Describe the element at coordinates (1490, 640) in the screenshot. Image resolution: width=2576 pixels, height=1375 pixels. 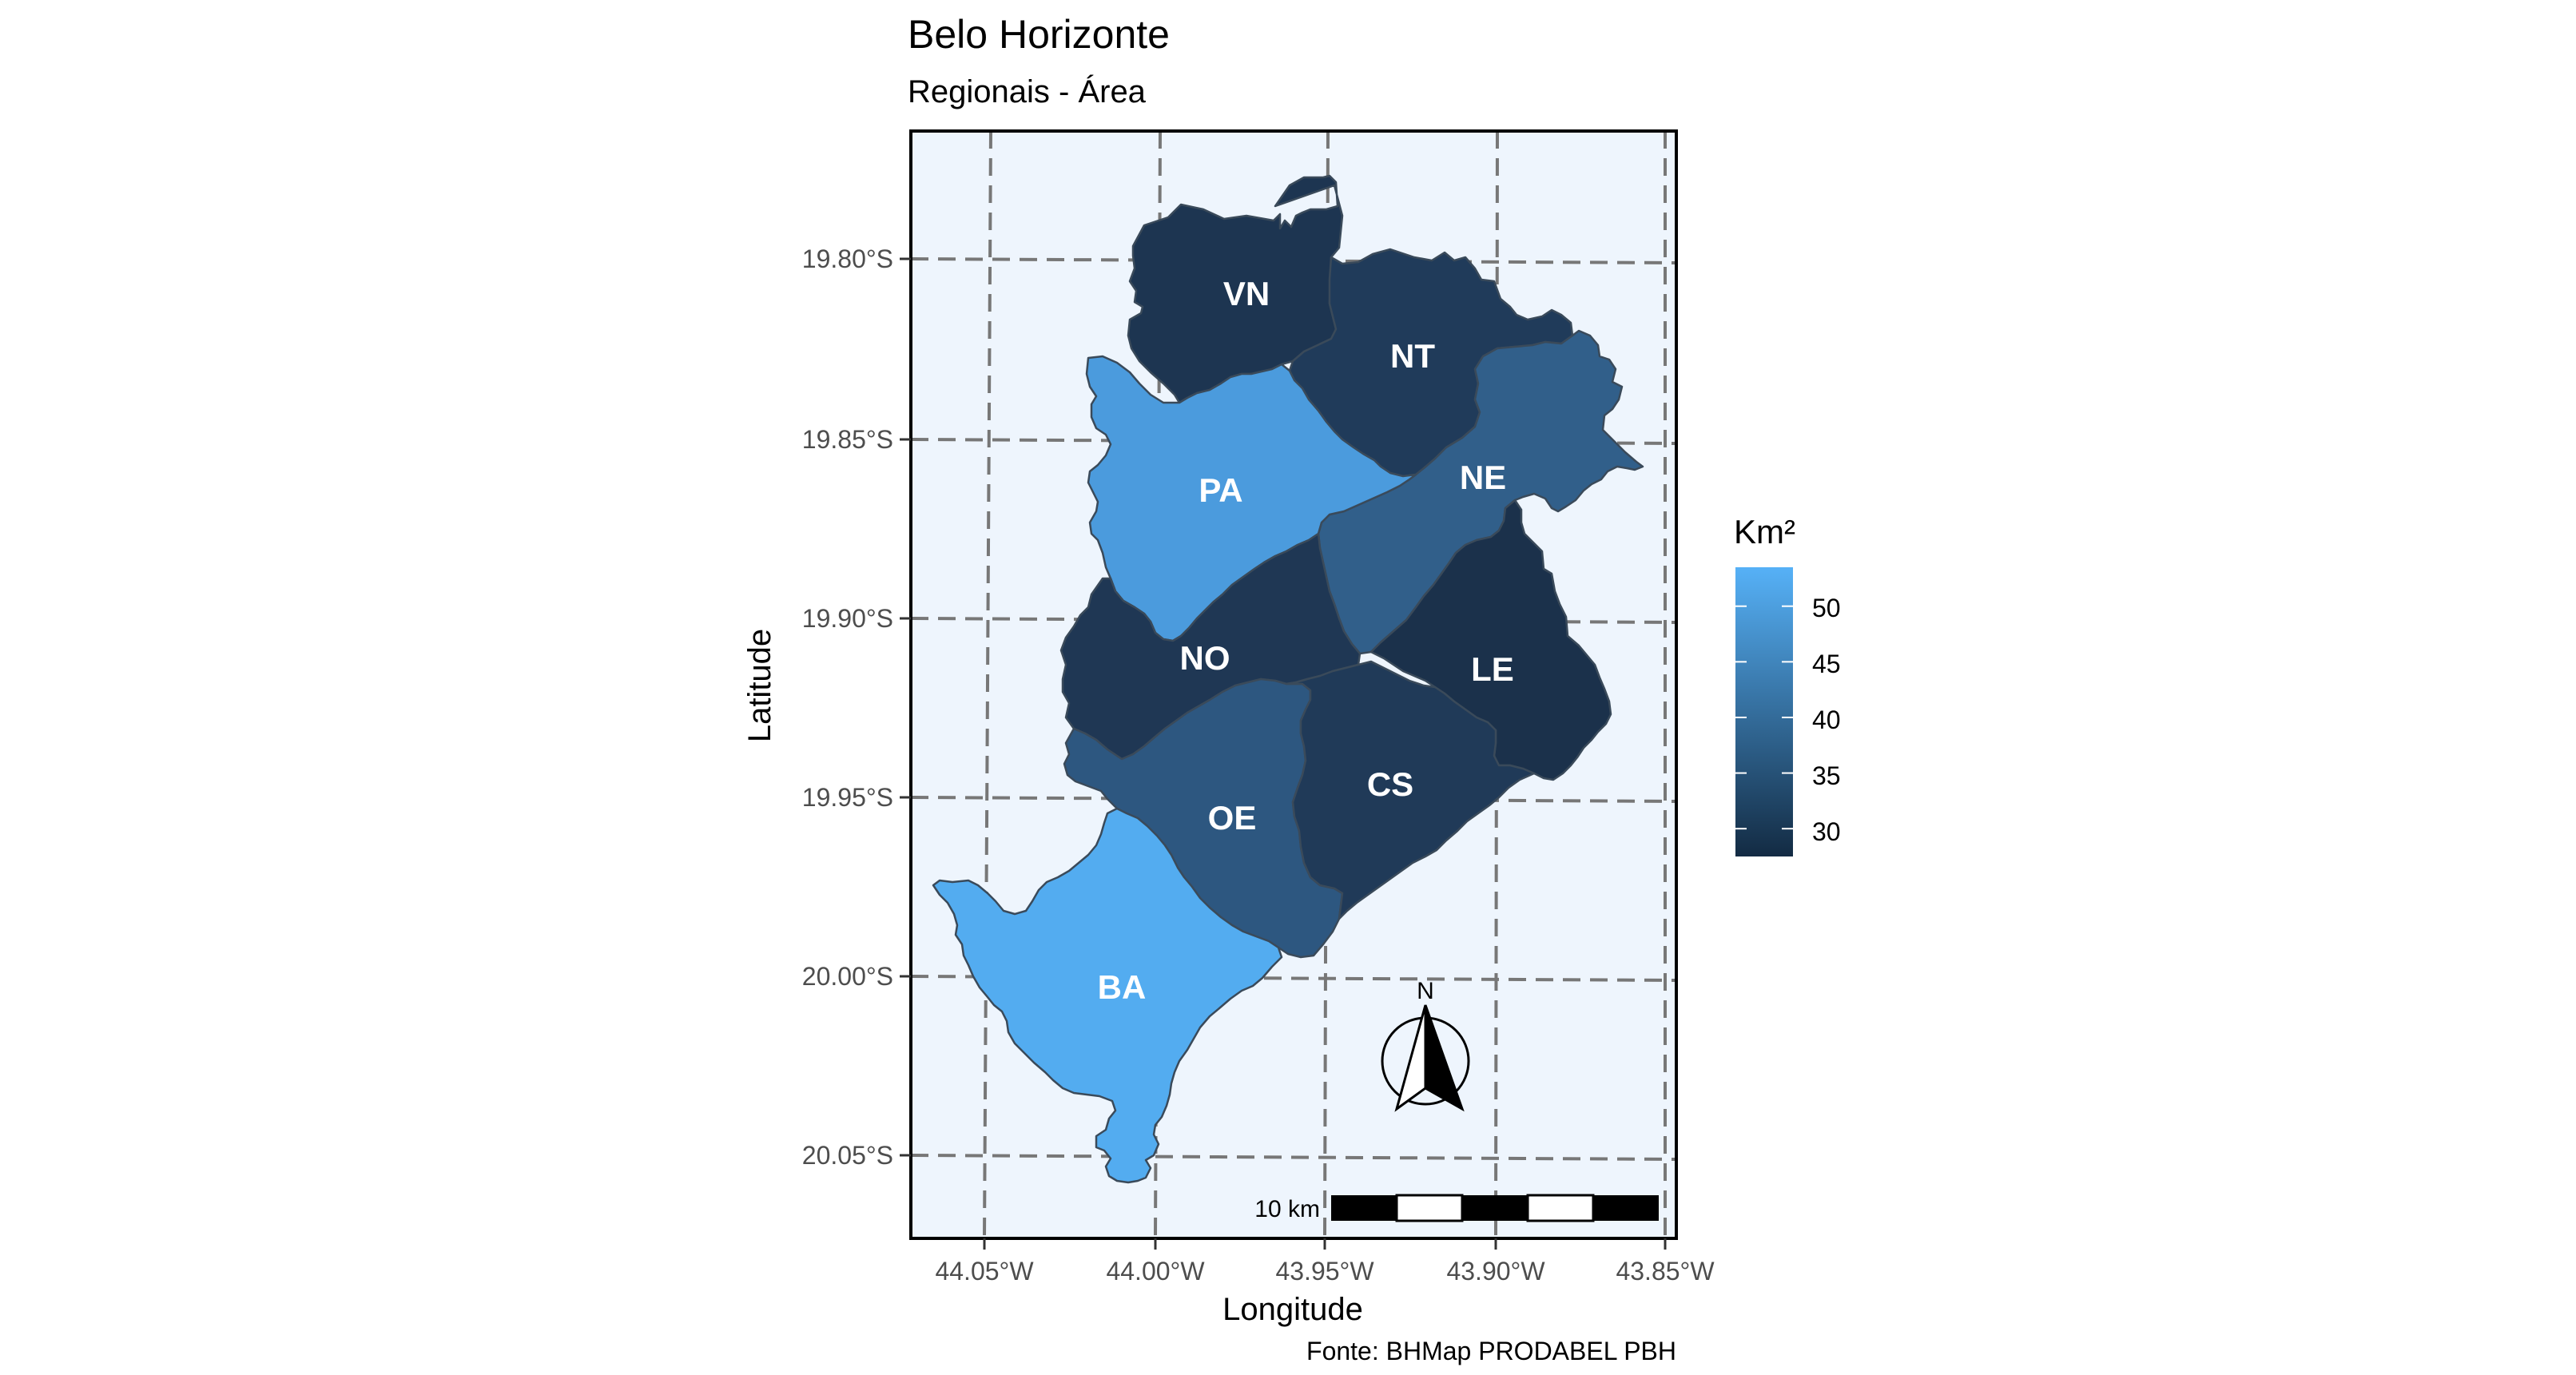
I see `region-le` at that location.